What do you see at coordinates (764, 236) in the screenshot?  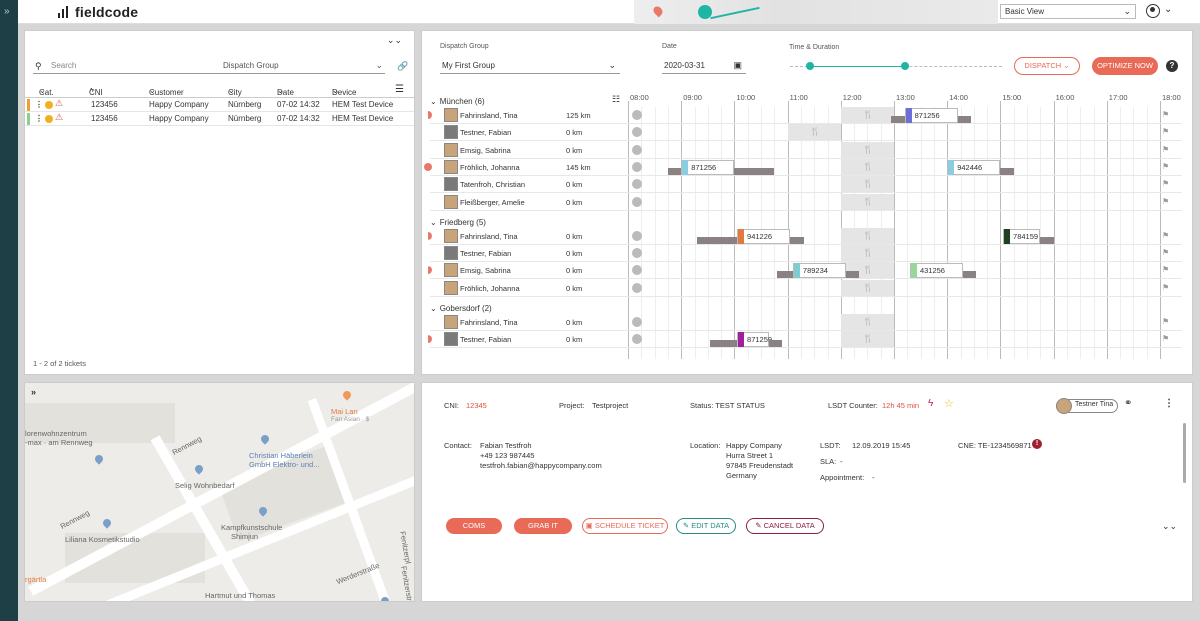 I see `job-block: 941226` at bounding box center [764, 236].